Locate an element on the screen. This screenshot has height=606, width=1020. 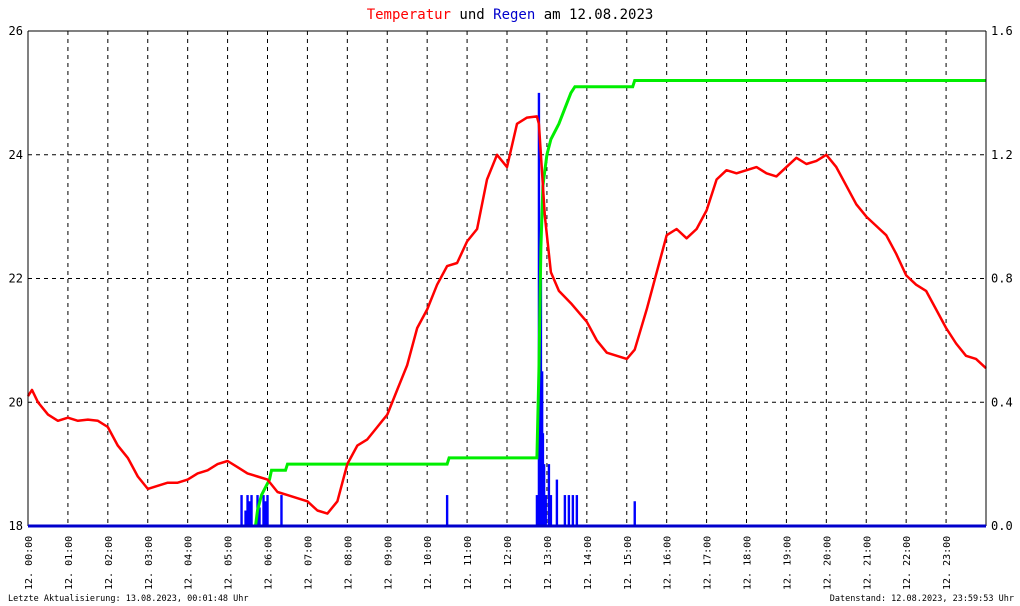
x-tick-label: 12. 22:00 is located at coordinates (907, 563).